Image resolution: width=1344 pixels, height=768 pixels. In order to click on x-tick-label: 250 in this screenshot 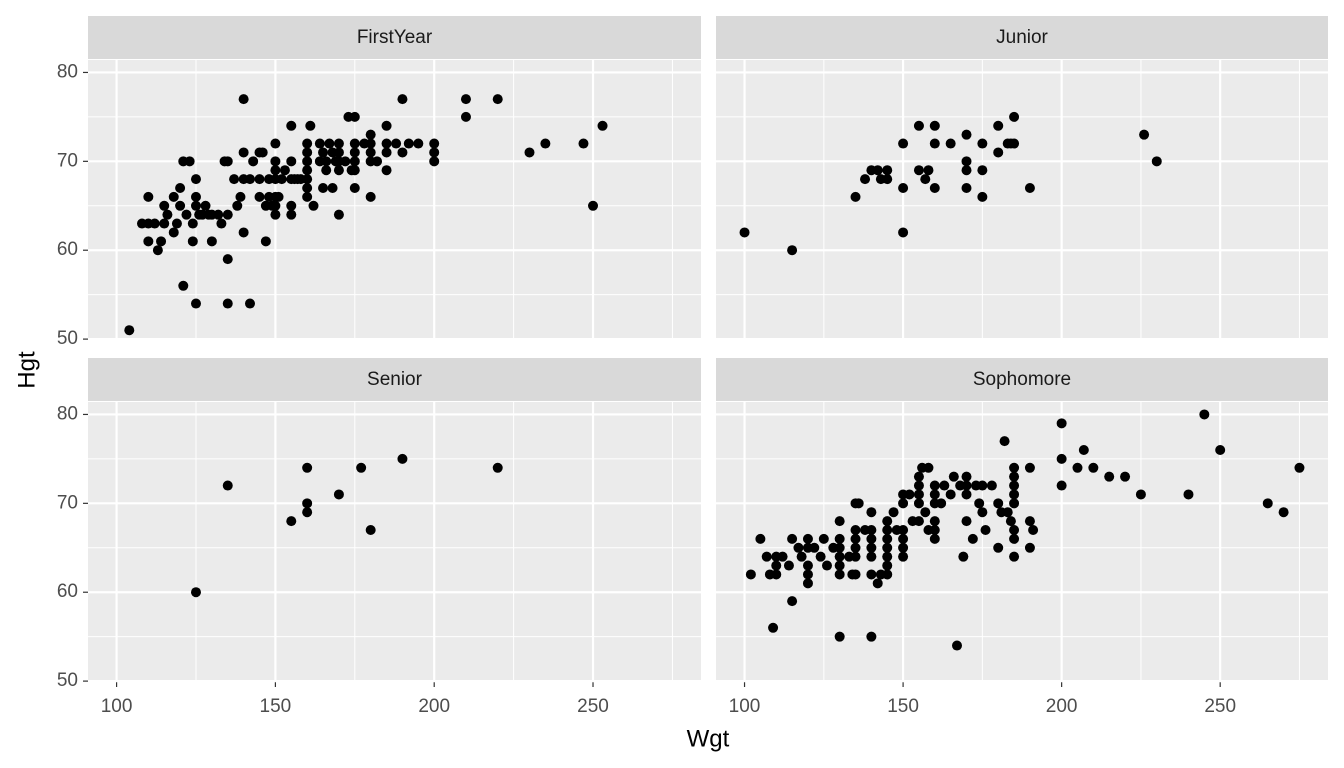, I will do `click(593, 706)`.